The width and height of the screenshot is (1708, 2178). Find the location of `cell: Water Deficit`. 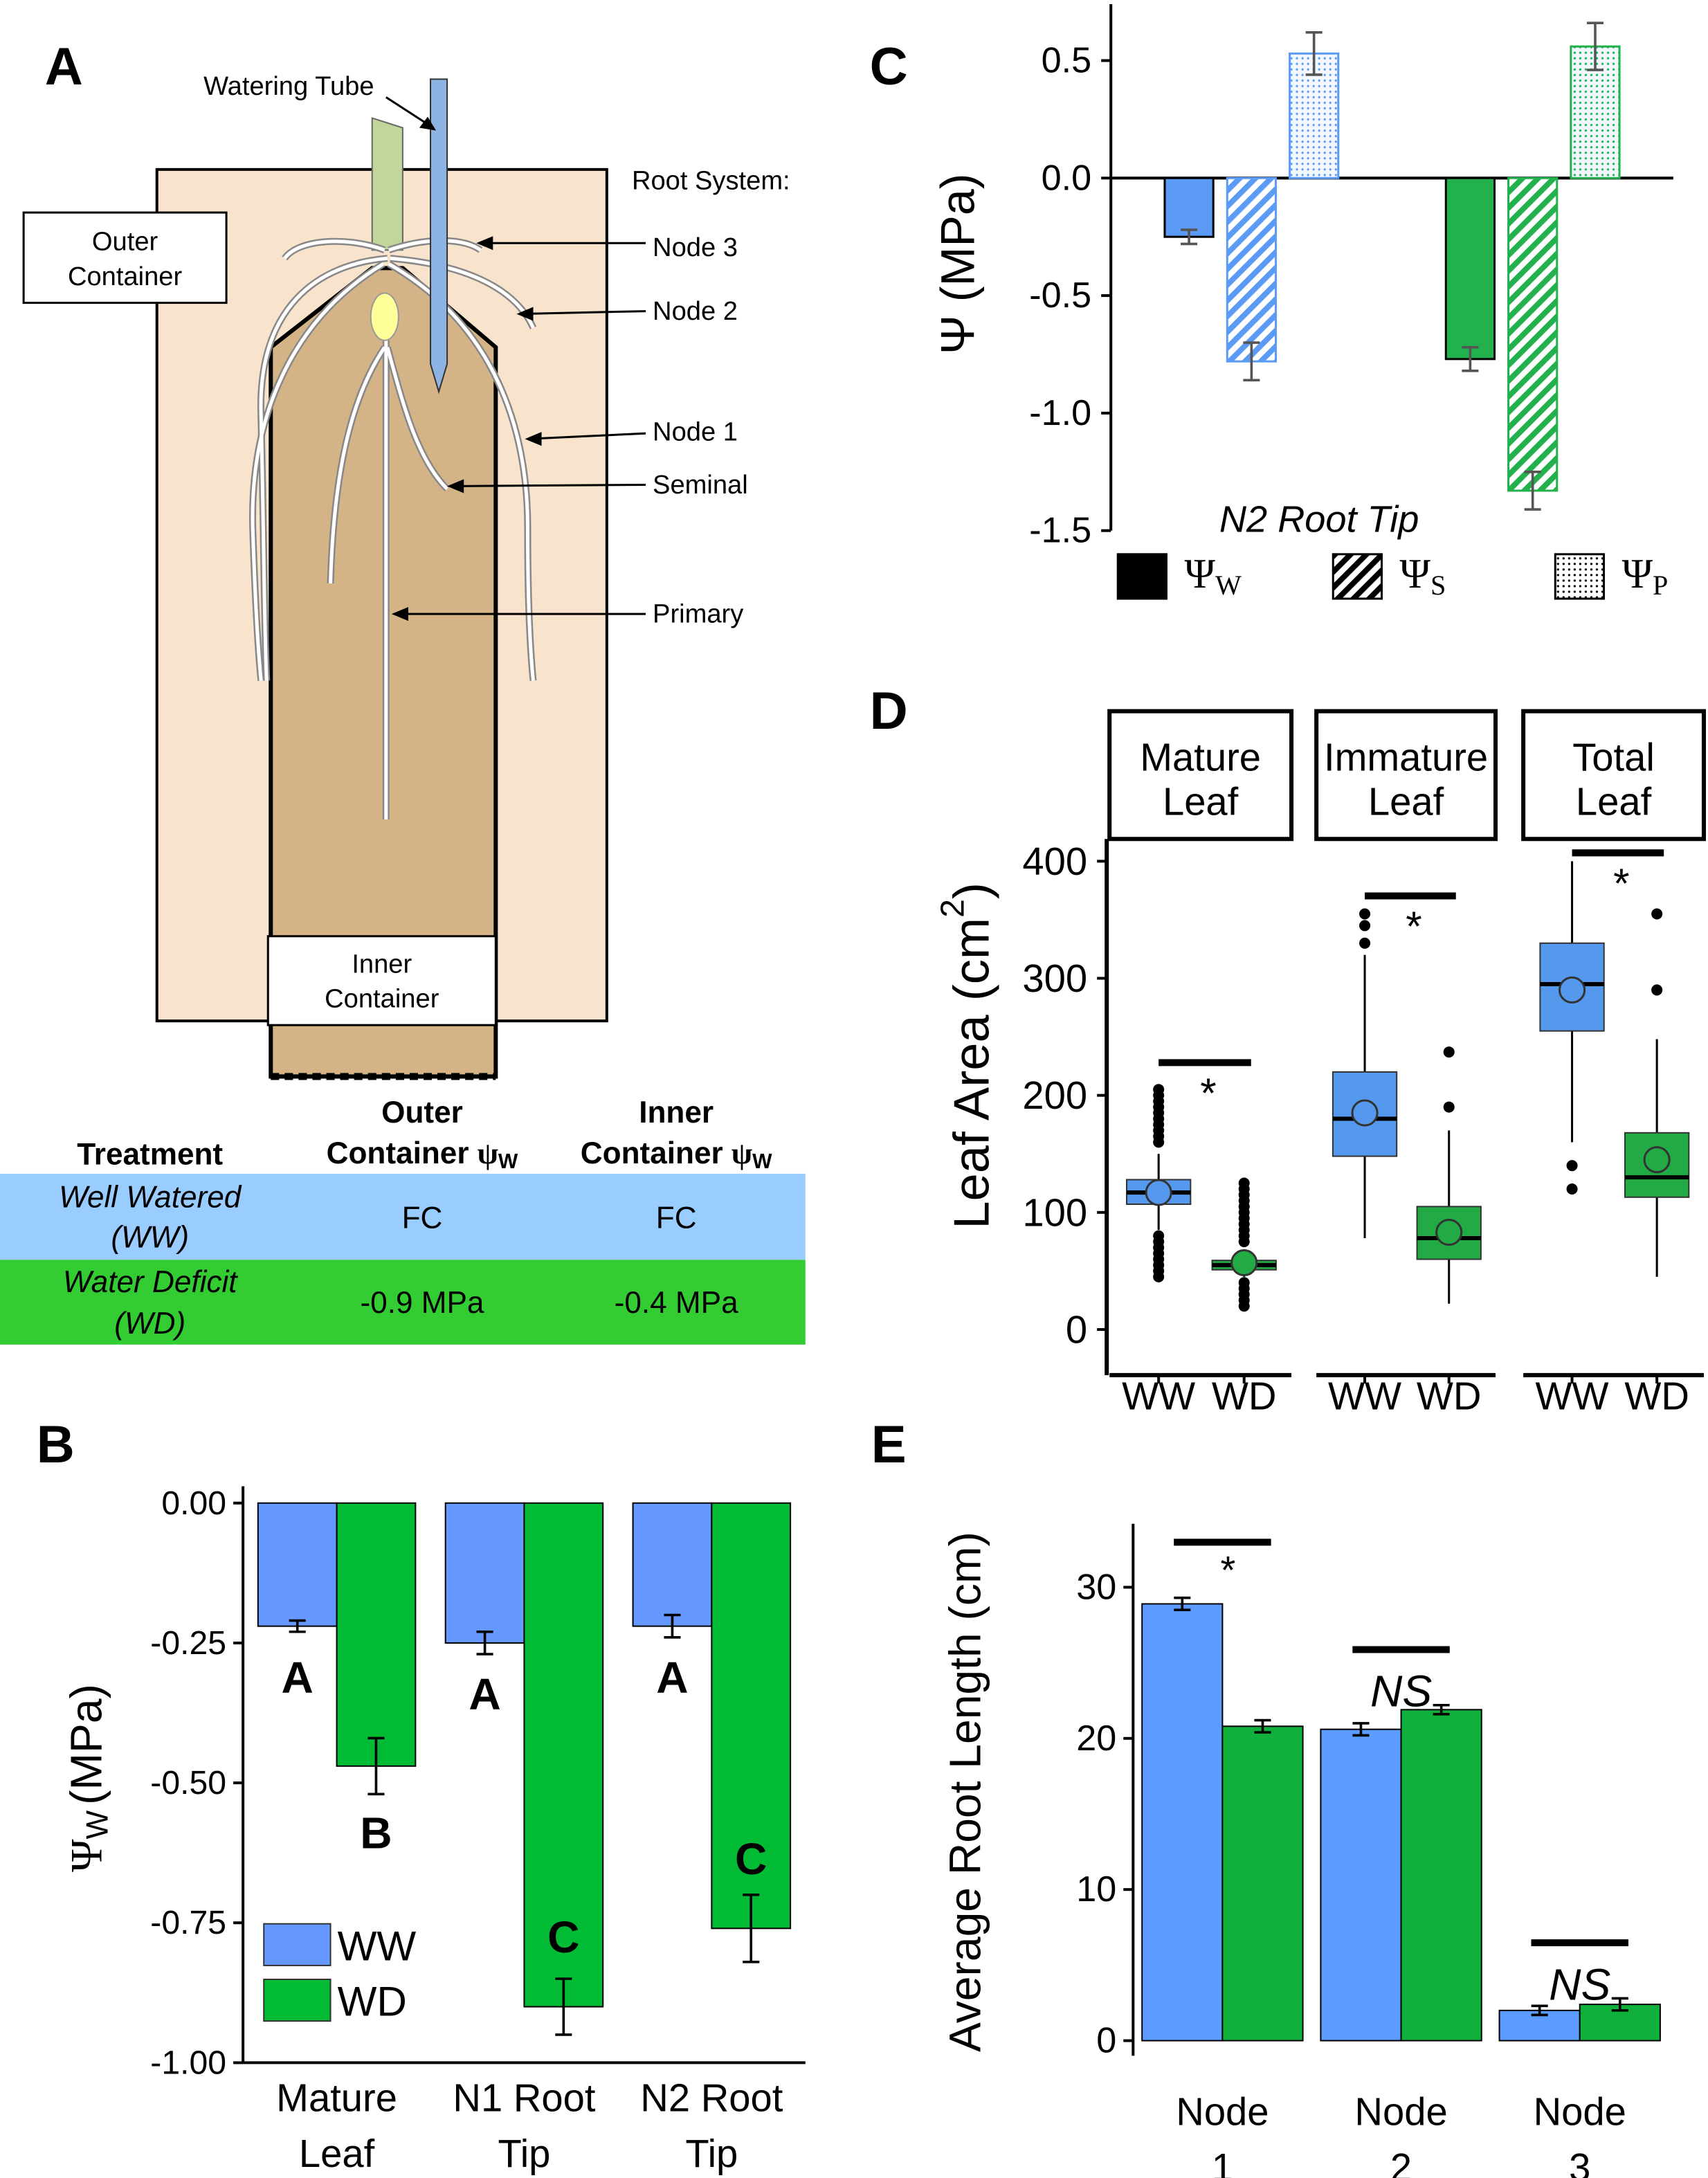

cell: Water Deficit is located at coordinates (150, 1282).